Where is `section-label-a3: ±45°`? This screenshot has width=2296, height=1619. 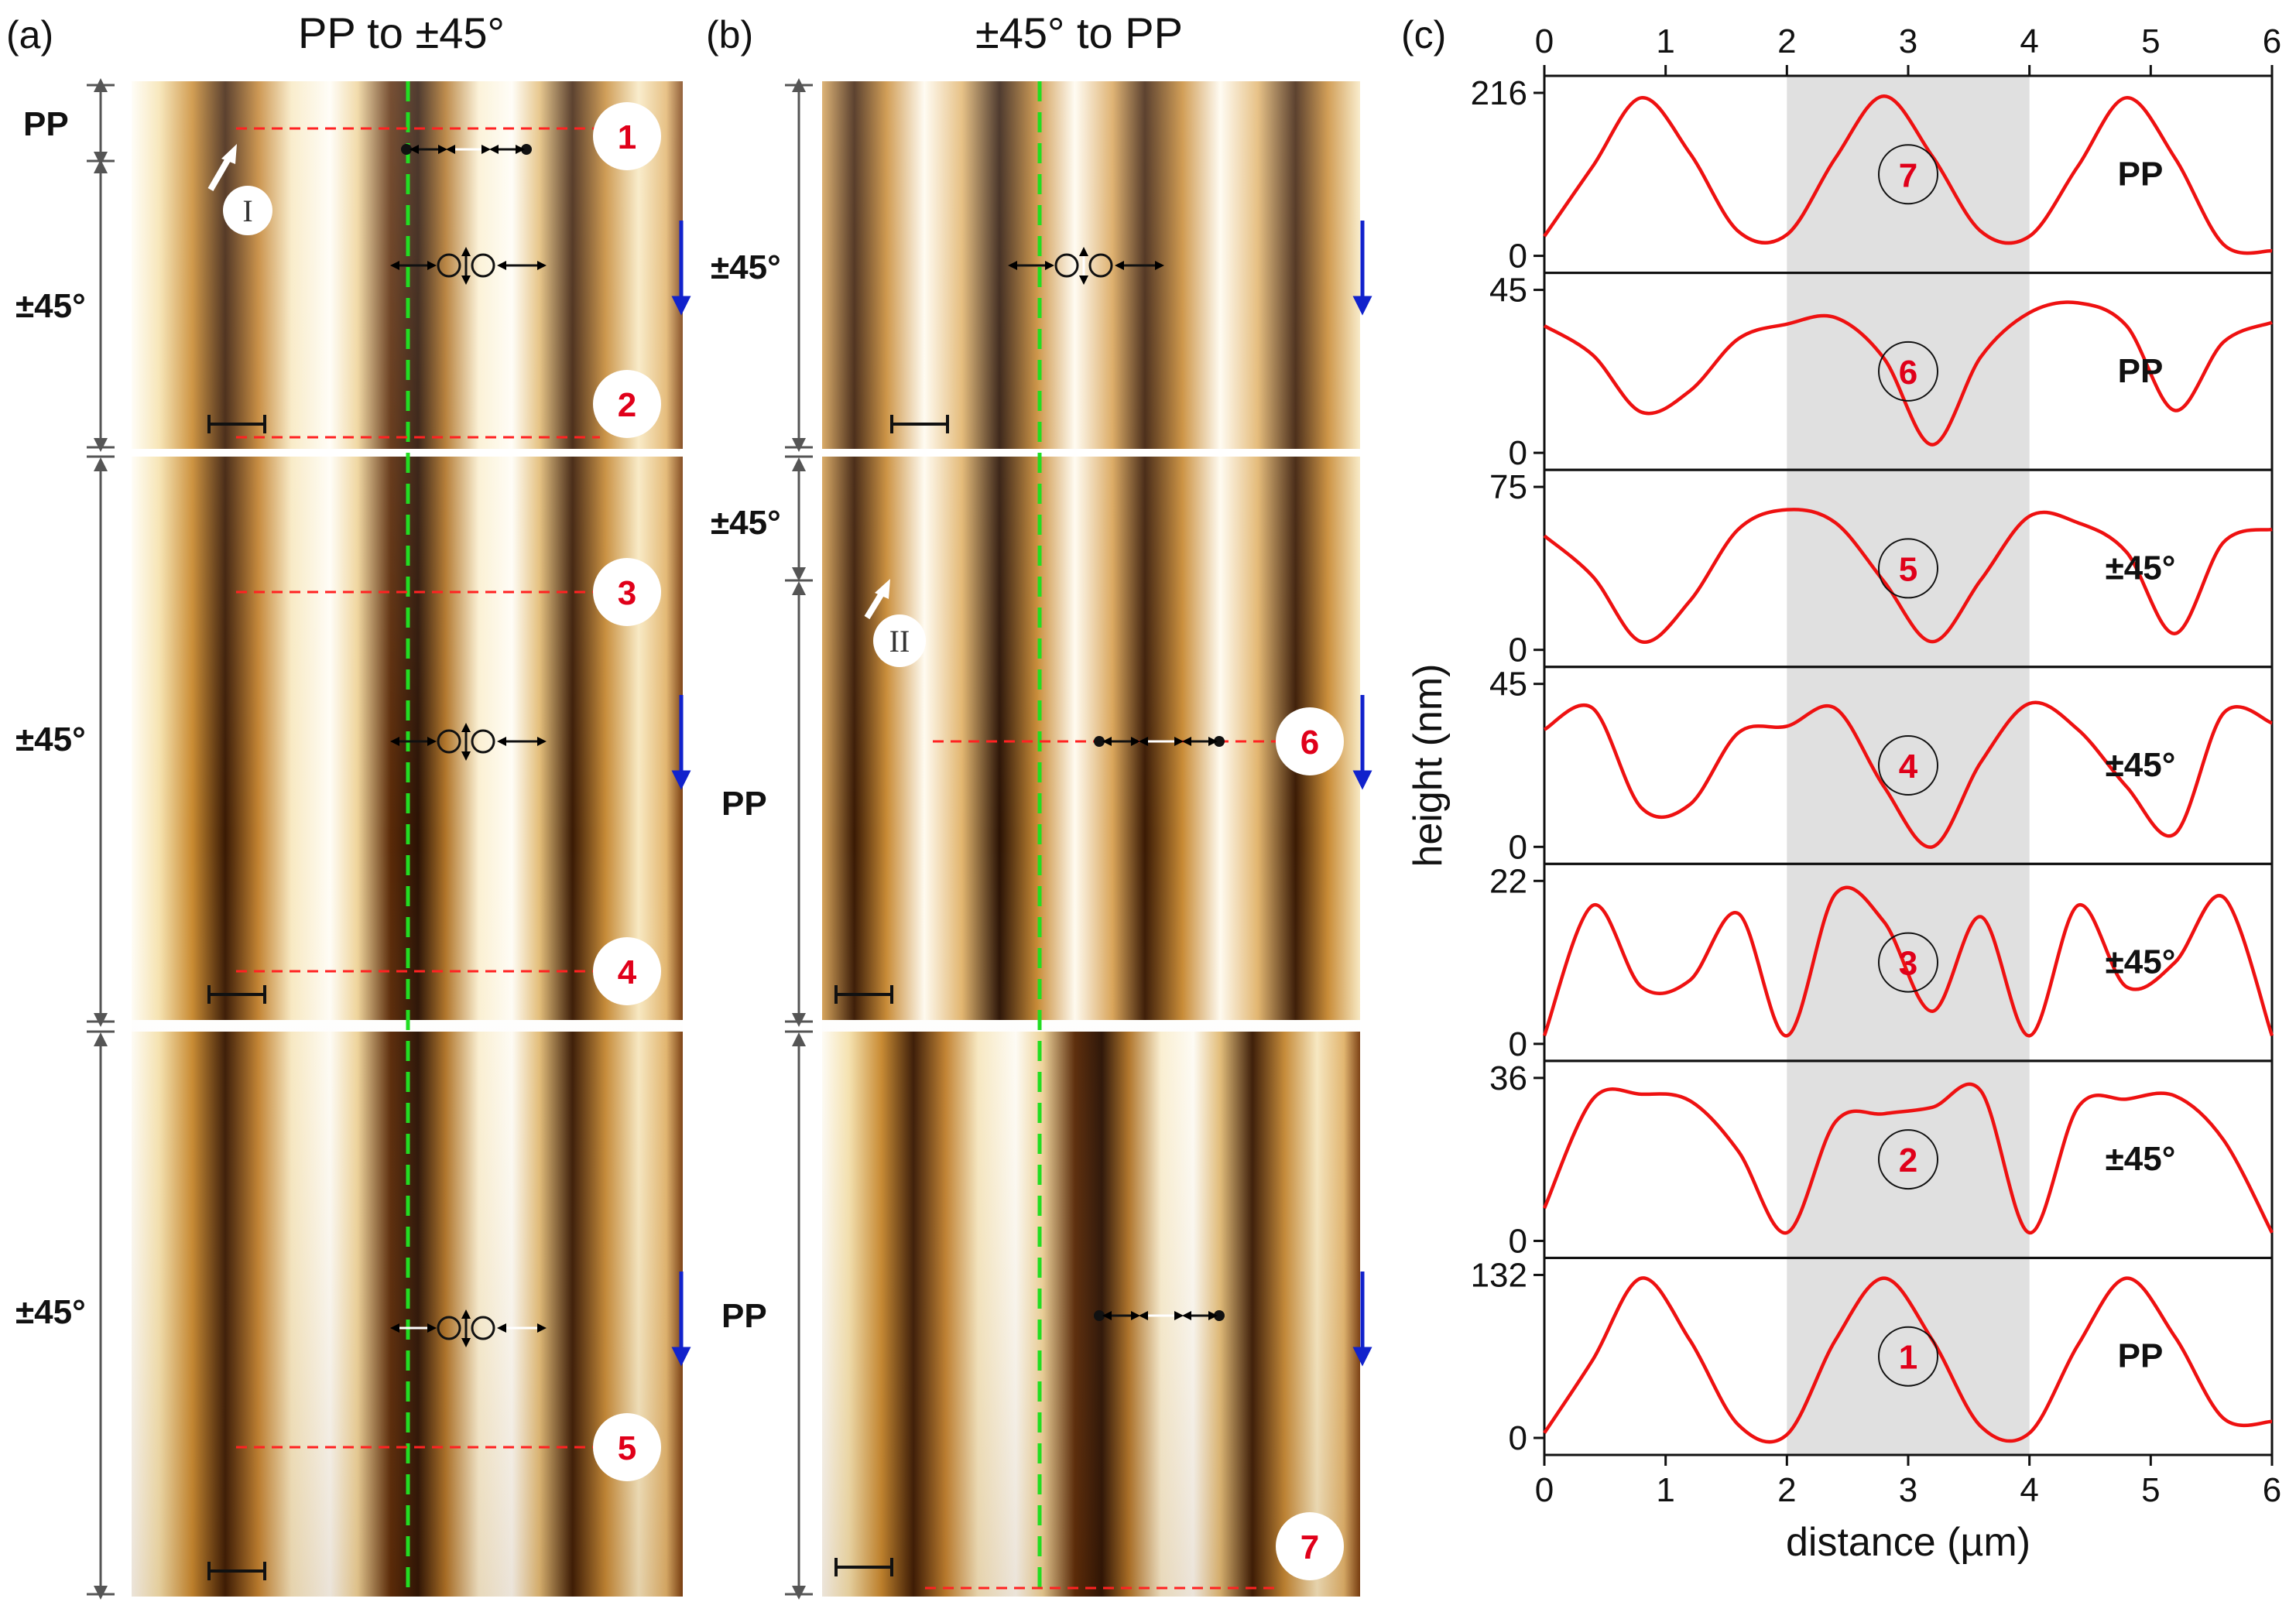 section-label-a3: ±45° is located at coordinates (51, 739).